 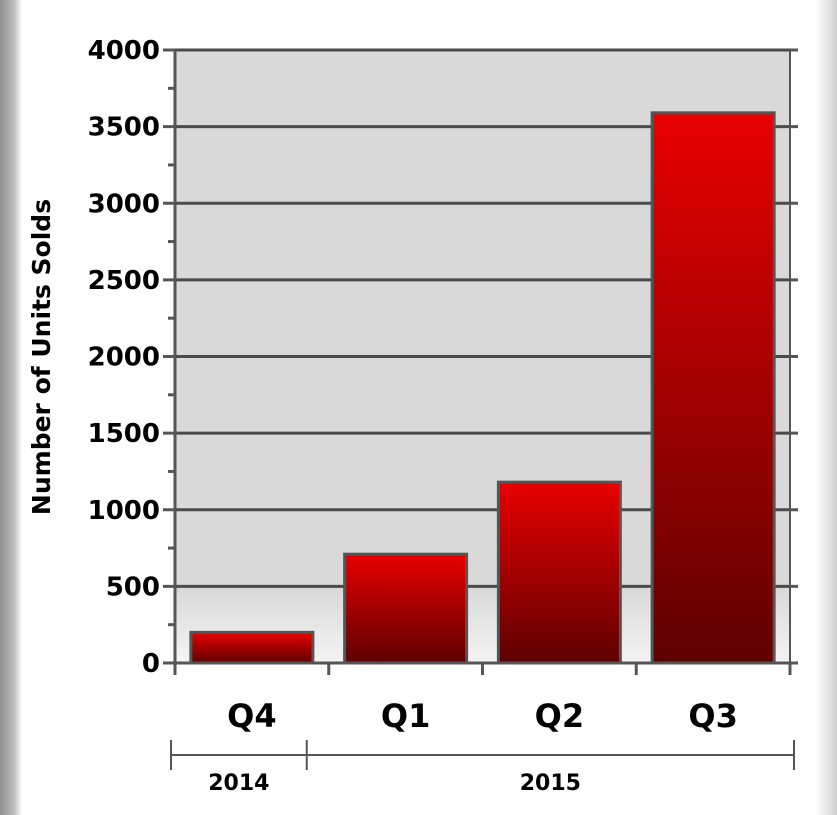 I want to click on x-category-label: Q1, so click(x=405, y=716).